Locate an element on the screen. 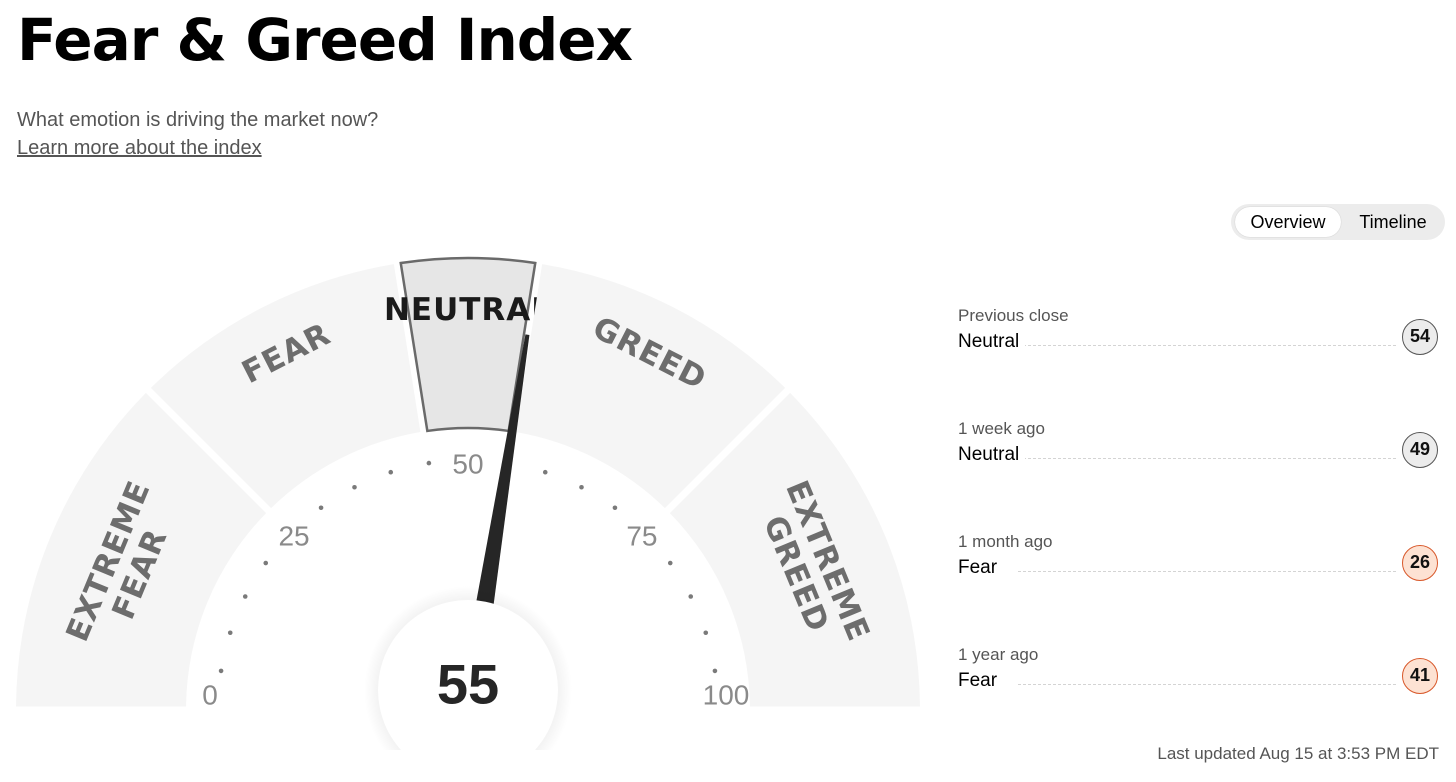  history-label: 1 month ago is located at coordinates (1005, 541).